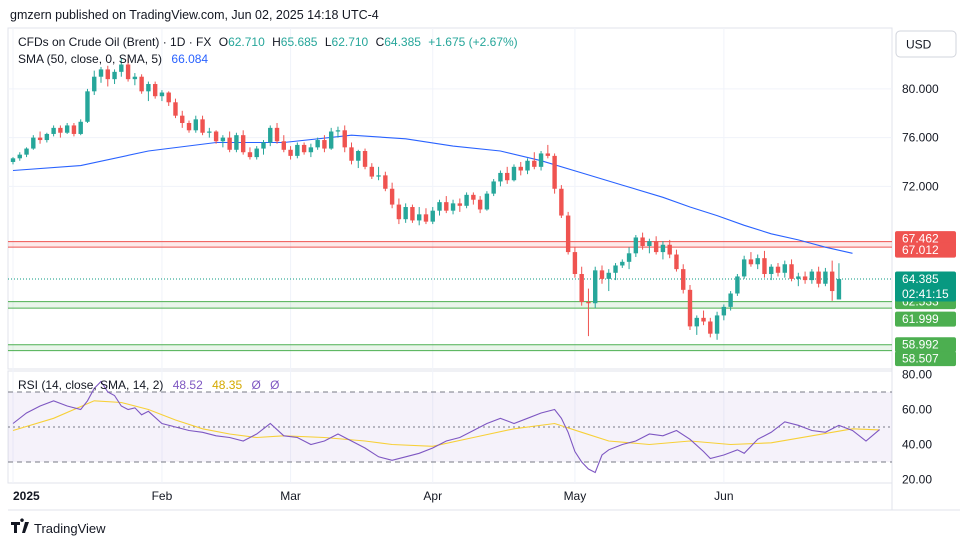 This screenshot has height=546, width=970. I want to click on rsi-extra-2: Ø, so click(274, 385).